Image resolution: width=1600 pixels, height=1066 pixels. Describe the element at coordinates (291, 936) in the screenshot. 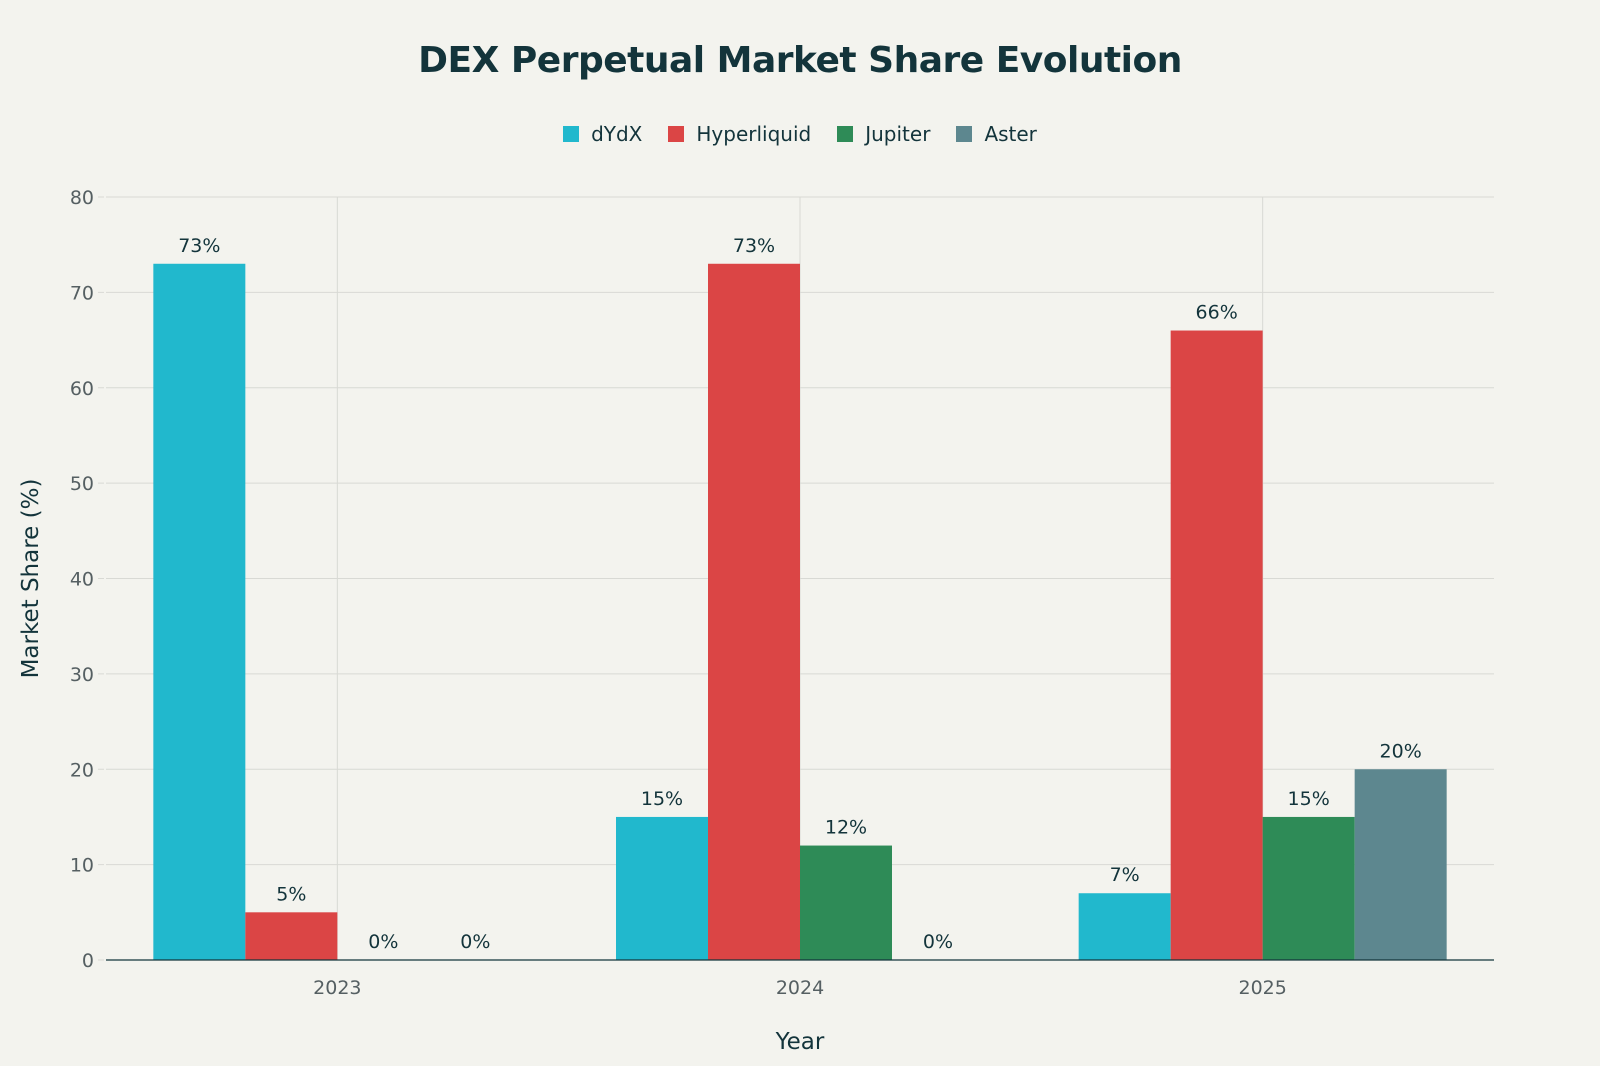

I see `bar-hyperliquid-2023` at that location.